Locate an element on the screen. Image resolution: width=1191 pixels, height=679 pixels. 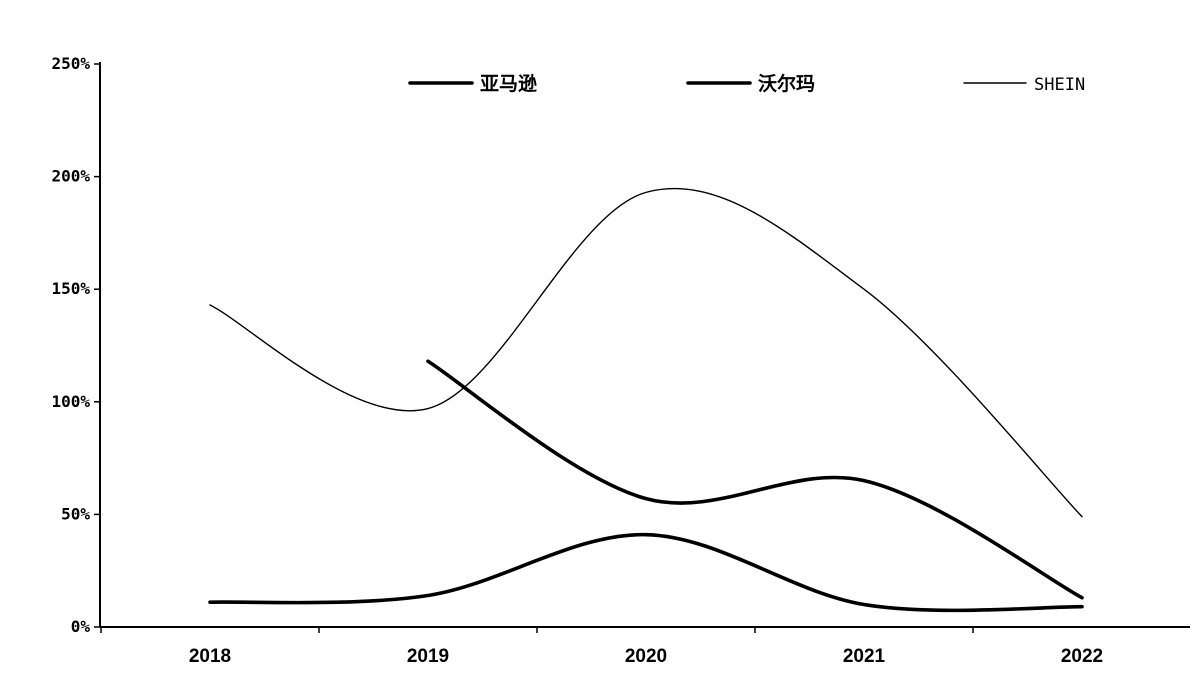
x-tick-label: 2020 is located at coordinates (646, 656).